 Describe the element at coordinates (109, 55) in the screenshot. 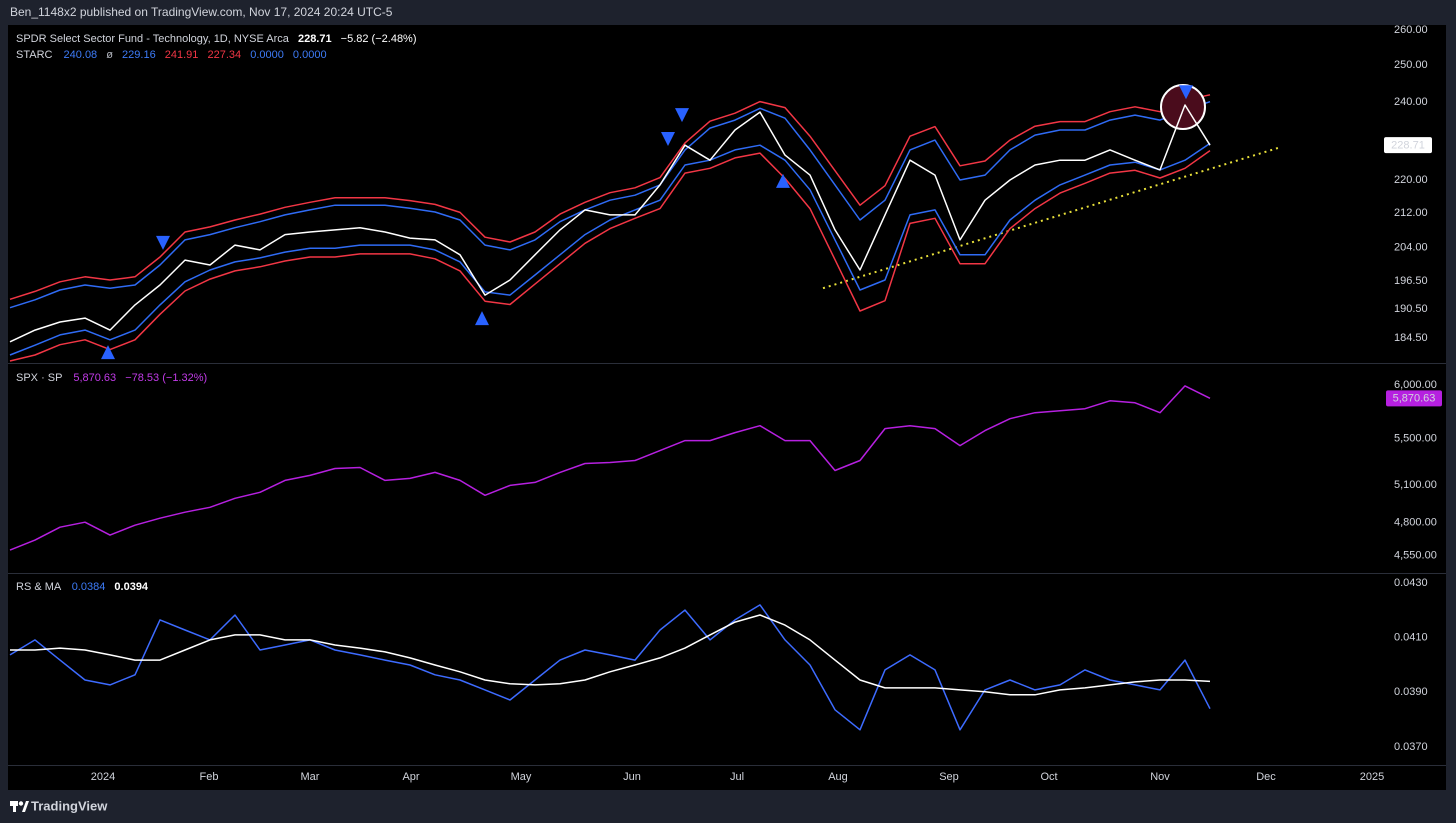

I see `legend-separator: ø` at that location.